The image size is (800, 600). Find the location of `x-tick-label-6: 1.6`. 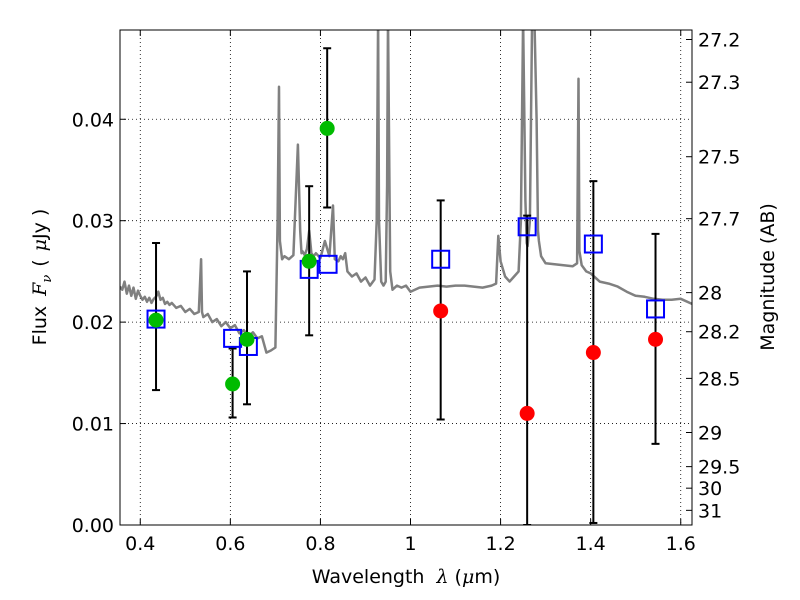

x-tick-label-6: 1.6 is located at coordinates (681, 544).